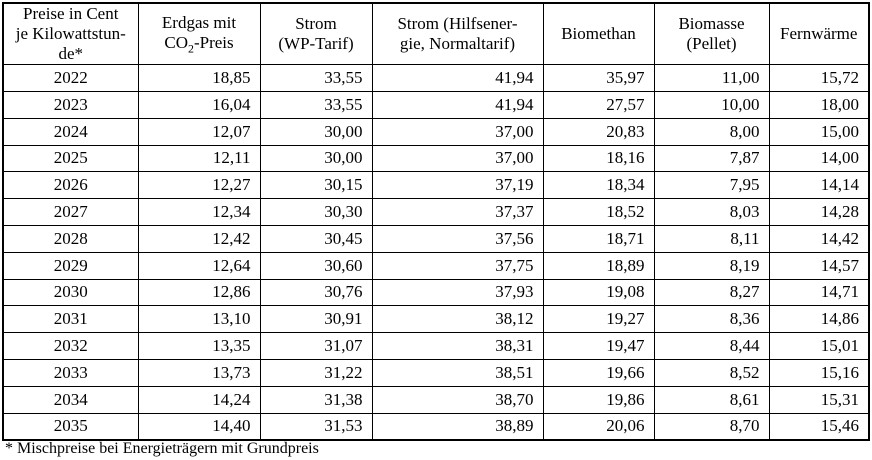  Describe the element at coordinates (598, 185) in the screenshot. I see `price-value-cell: 18,34` at that location.